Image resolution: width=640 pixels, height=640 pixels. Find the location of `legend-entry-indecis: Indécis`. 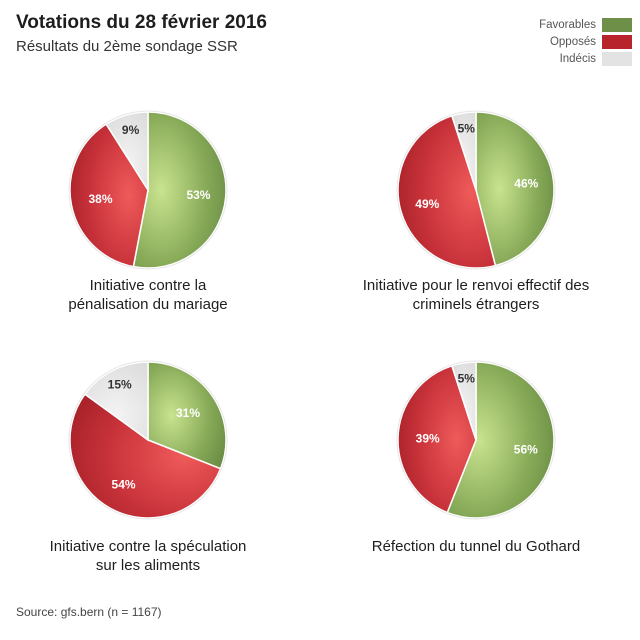

legend-entry-indecis: Indécis is located at coordinates (585, 58).